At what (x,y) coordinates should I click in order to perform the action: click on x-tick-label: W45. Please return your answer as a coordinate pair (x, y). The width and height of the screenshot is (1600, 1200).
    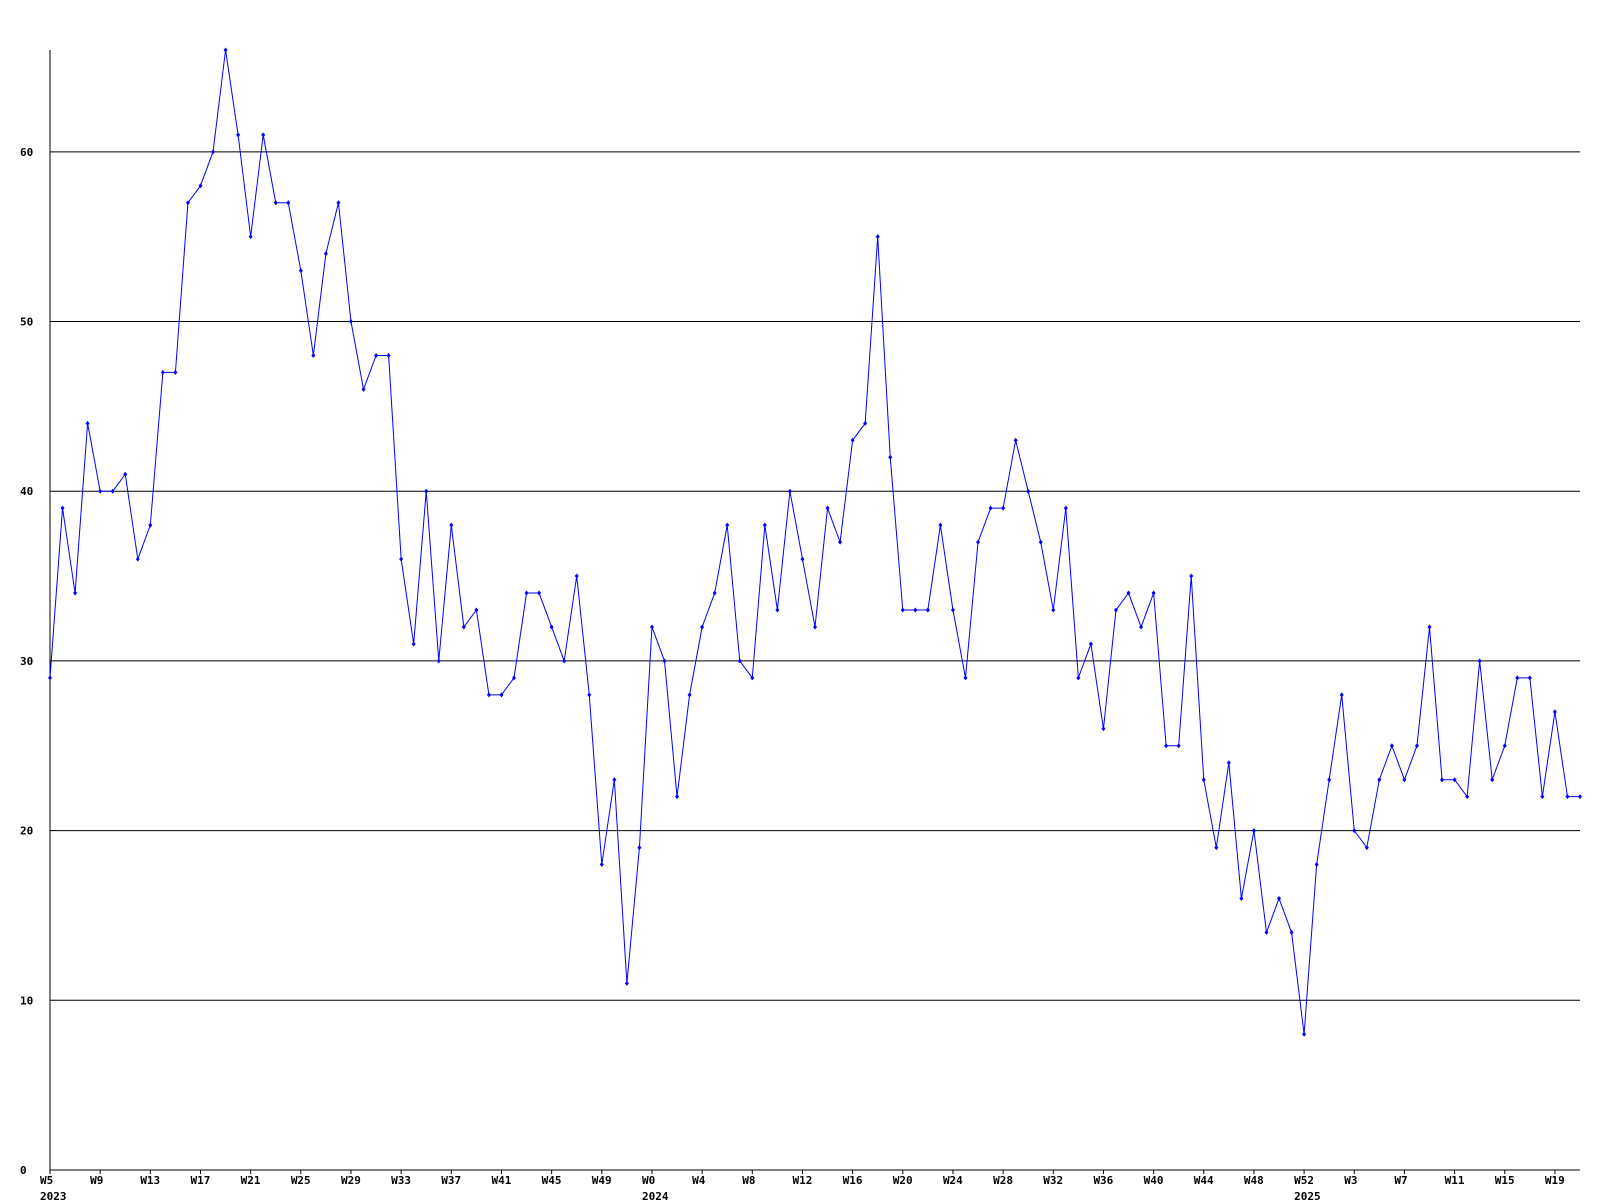
    Looking at the image, I should click on (552, 1180).